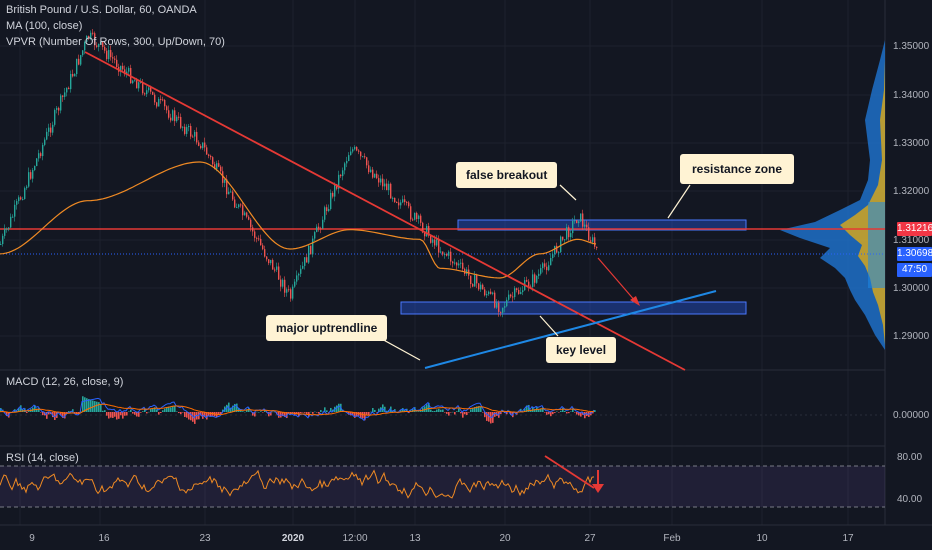 The width and height of the screenshot is (932, 550). Describe the element at coordinates (737, 169) in the screenshot. I see `resistance-zone-callout: resistance zone` at that location.